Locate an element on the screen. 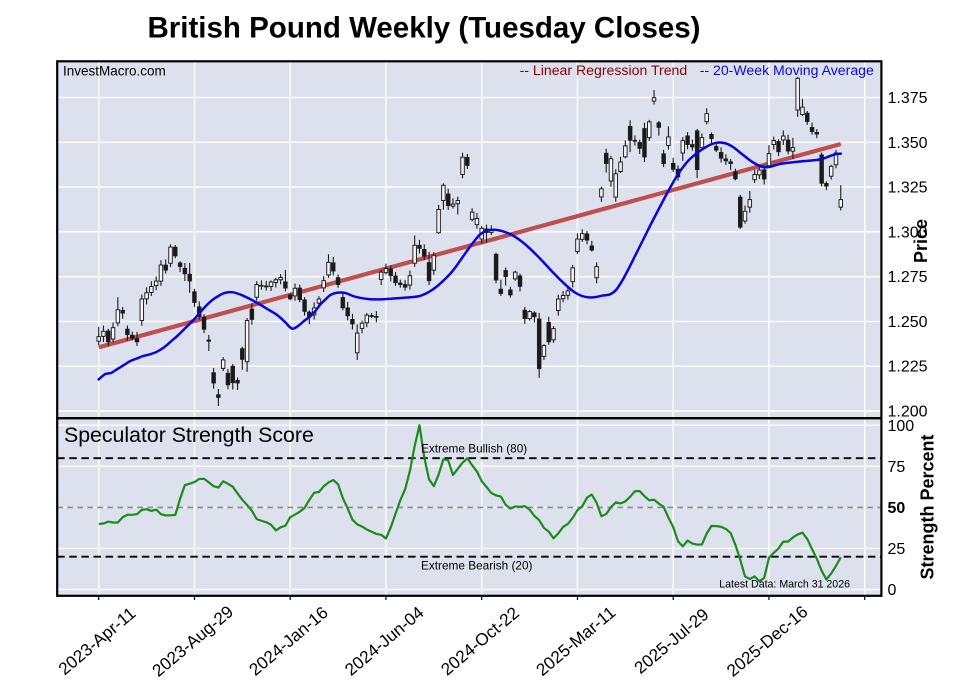 The image size is (957, 699). svg-text: 1.350 is located at coordinates (908, 143).